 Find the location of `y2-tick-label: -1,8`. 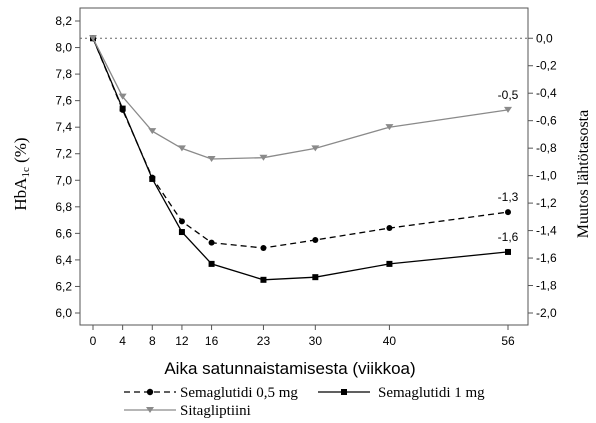

y2-tick-label: -1,8 is located at coordinates (546, 286).